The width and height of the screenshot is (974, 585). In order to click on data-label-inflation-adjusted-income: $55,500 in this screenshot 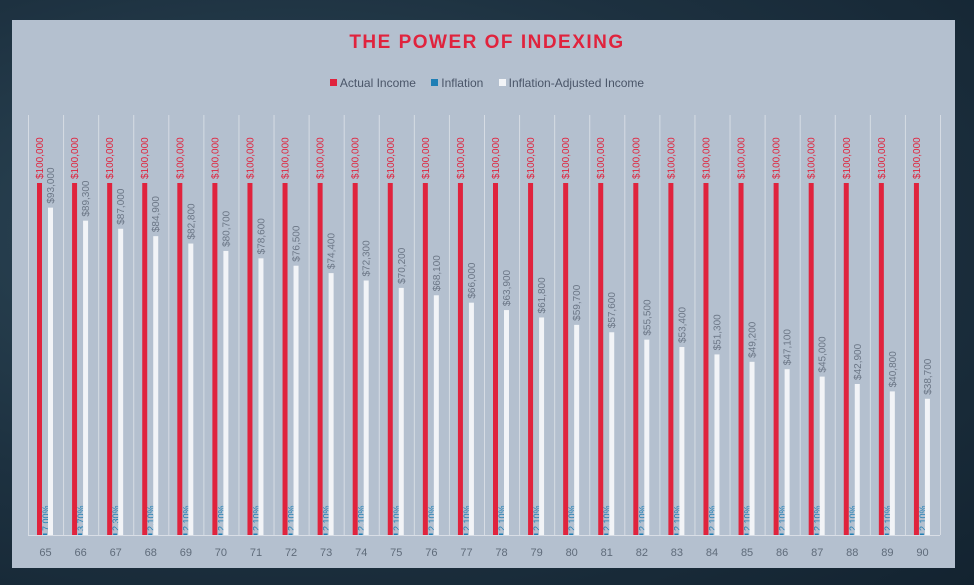, I will do `click(647, 317)`.